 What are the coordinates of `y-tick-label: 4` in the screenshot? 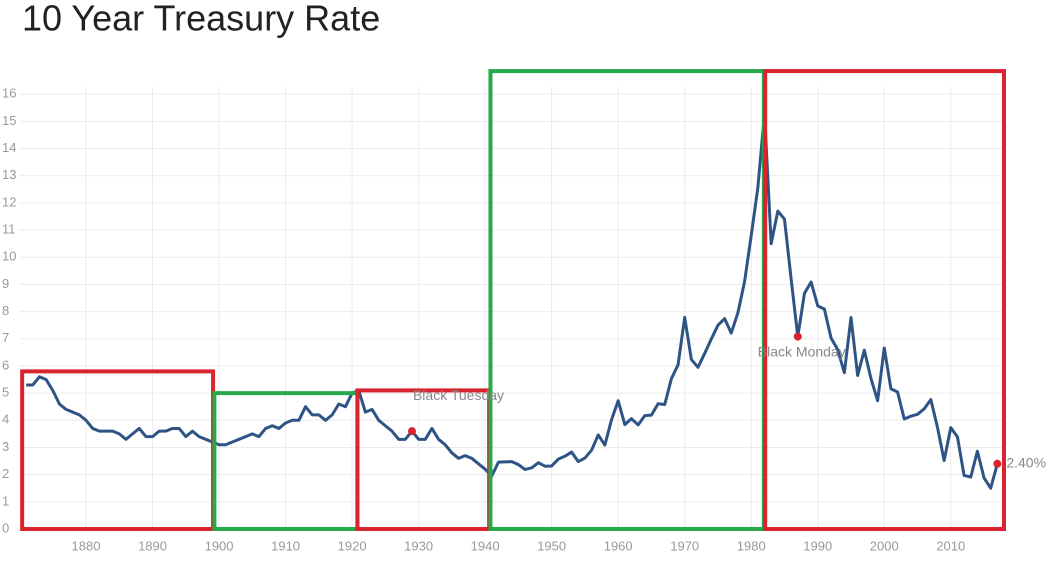 It's located at (5, 419).